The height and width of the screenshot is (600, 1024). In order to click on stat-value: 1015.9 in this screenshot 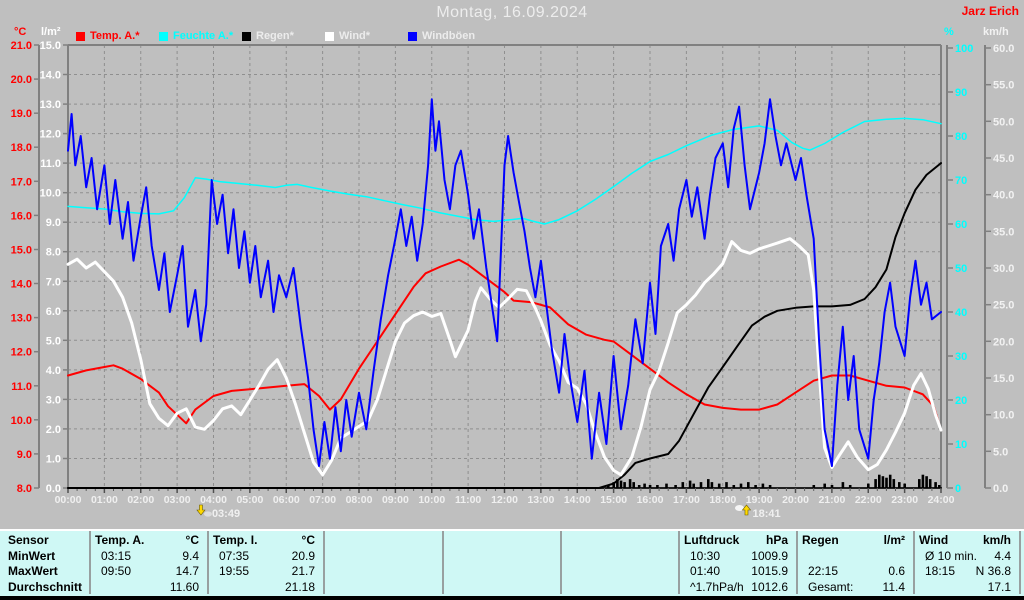, I will do `click(769, 571)`.